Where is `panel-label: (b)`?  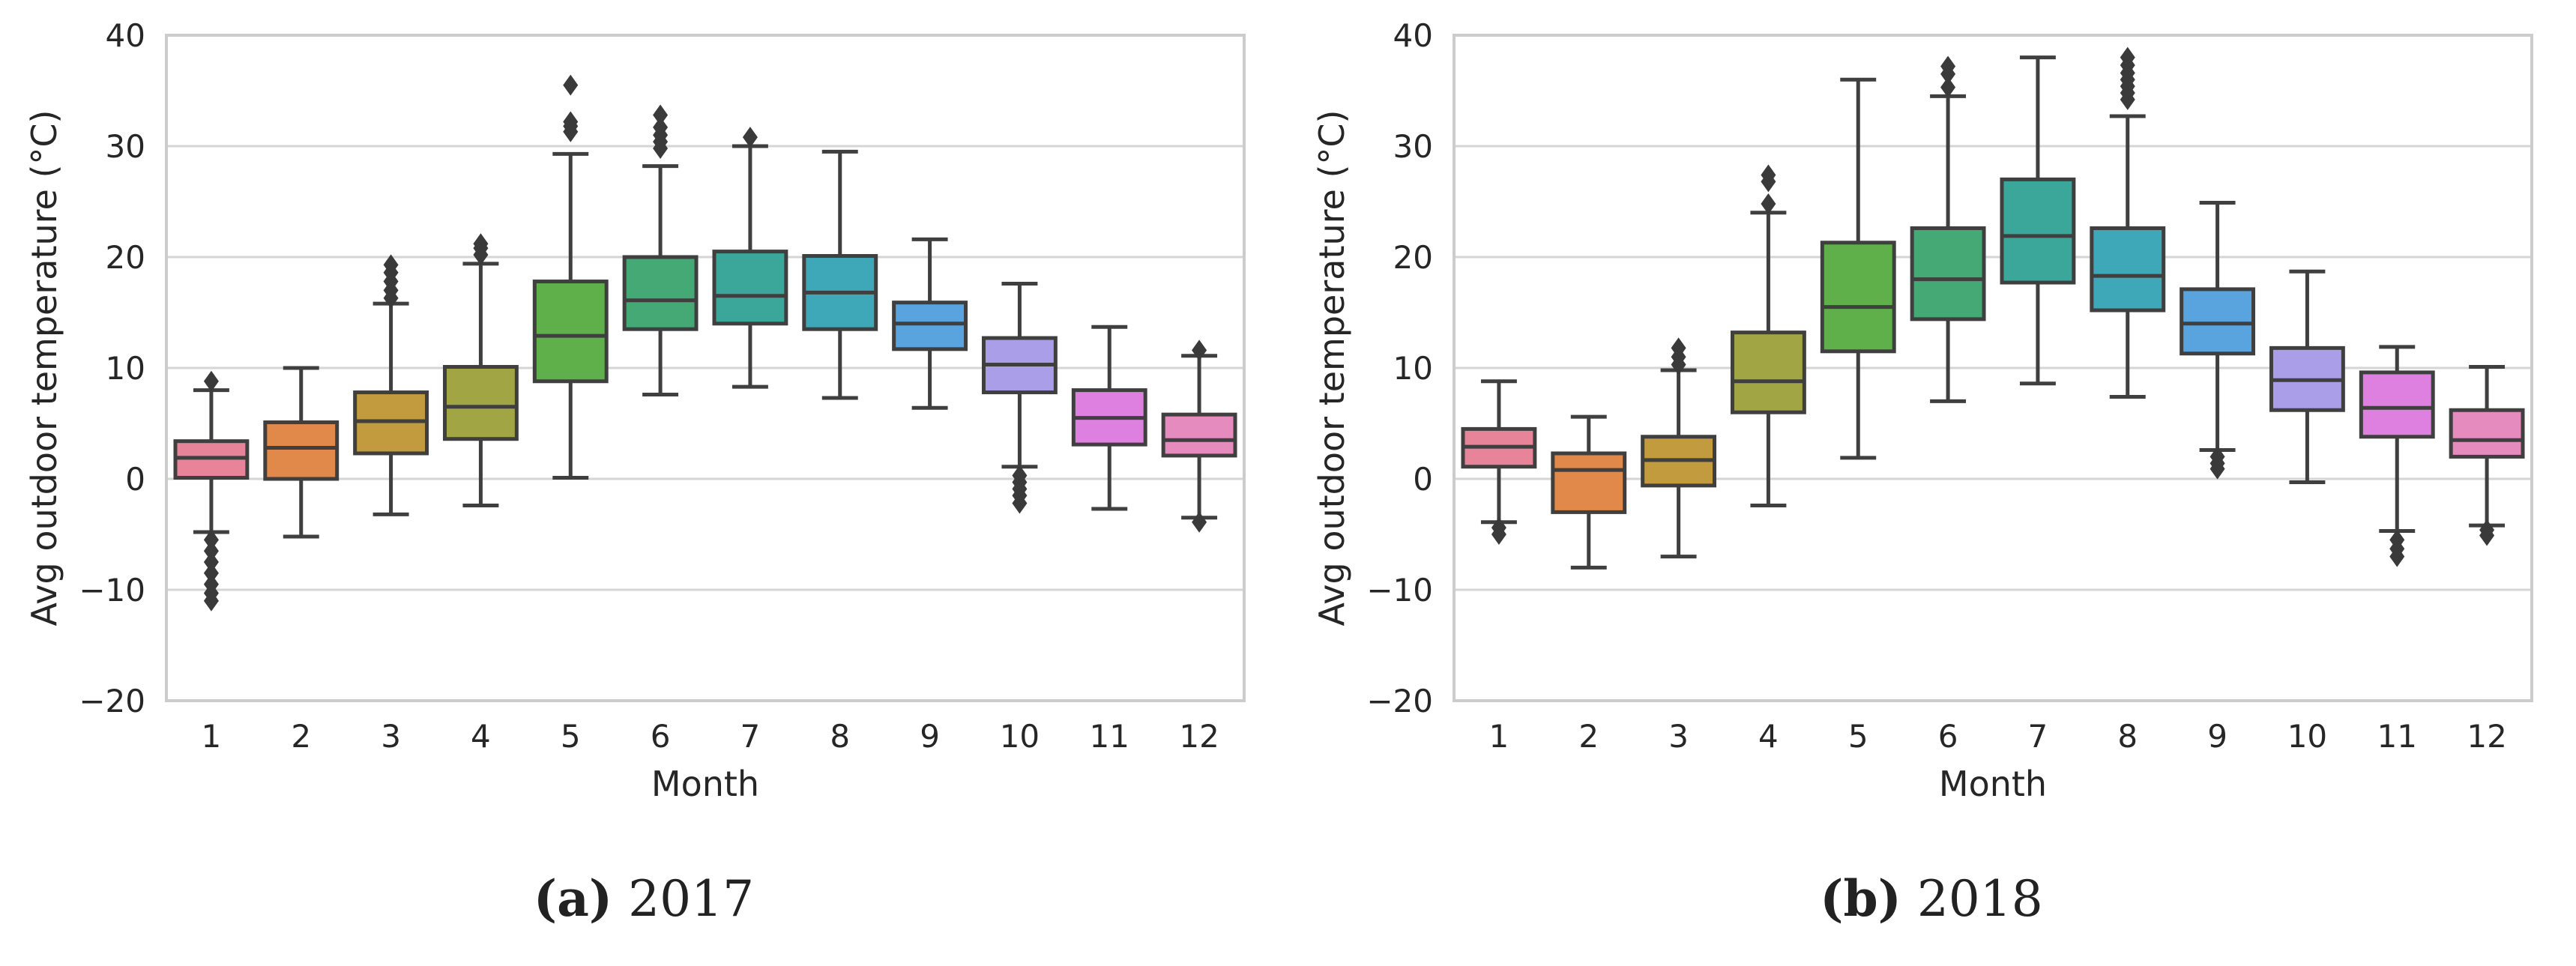 panel-label: (b) is located at coordinates (1860, 898).